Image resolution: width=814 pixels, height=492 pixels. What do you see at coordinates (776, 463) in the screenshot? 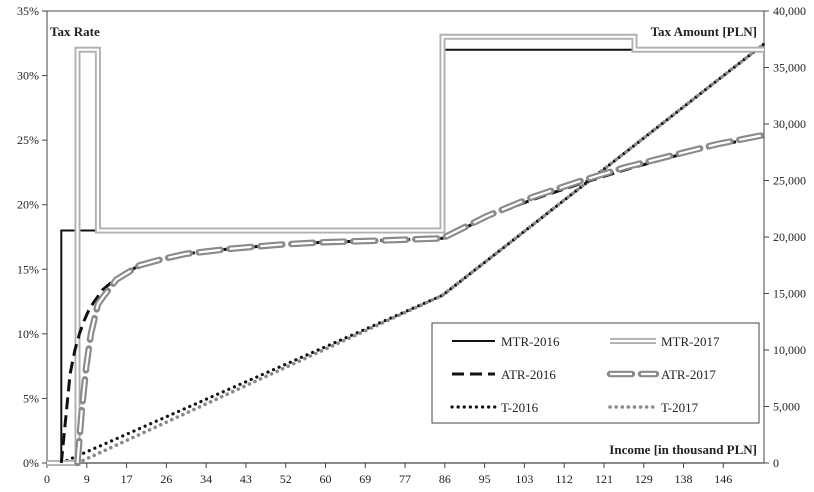
I see `right-y-tick-label: 0` at bounding box center [776, 463].